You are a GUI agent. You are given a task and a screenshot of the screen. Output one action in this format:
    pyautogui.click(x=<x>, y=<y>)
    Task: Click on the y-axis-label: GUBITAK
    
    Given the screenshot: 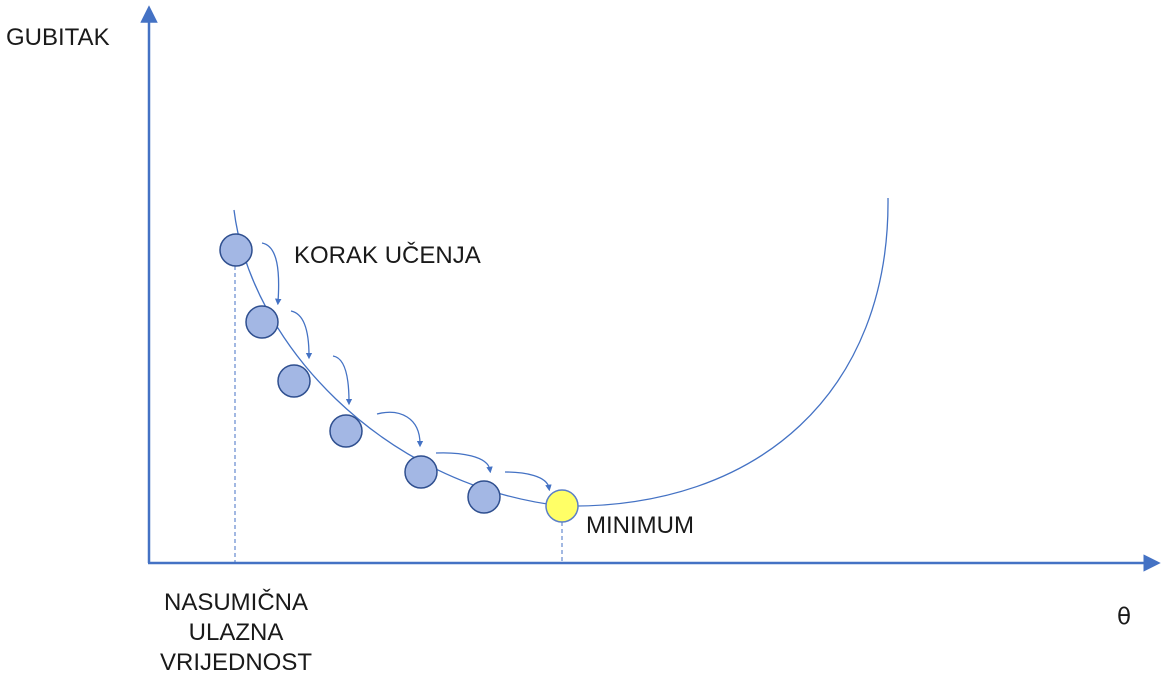 What is the action you would take?
    pyautogui.click(x=58, y=37)
    